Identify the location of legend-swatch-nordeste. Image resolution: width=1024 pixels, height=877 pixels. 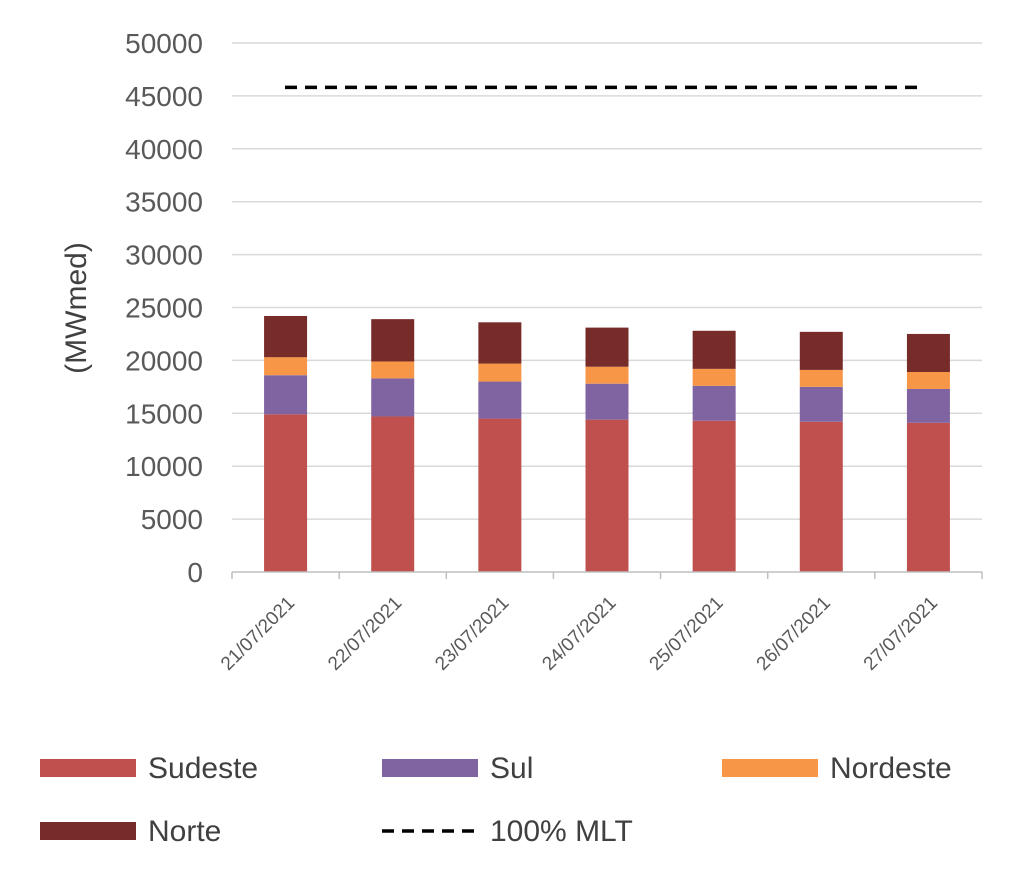
(770, 768).